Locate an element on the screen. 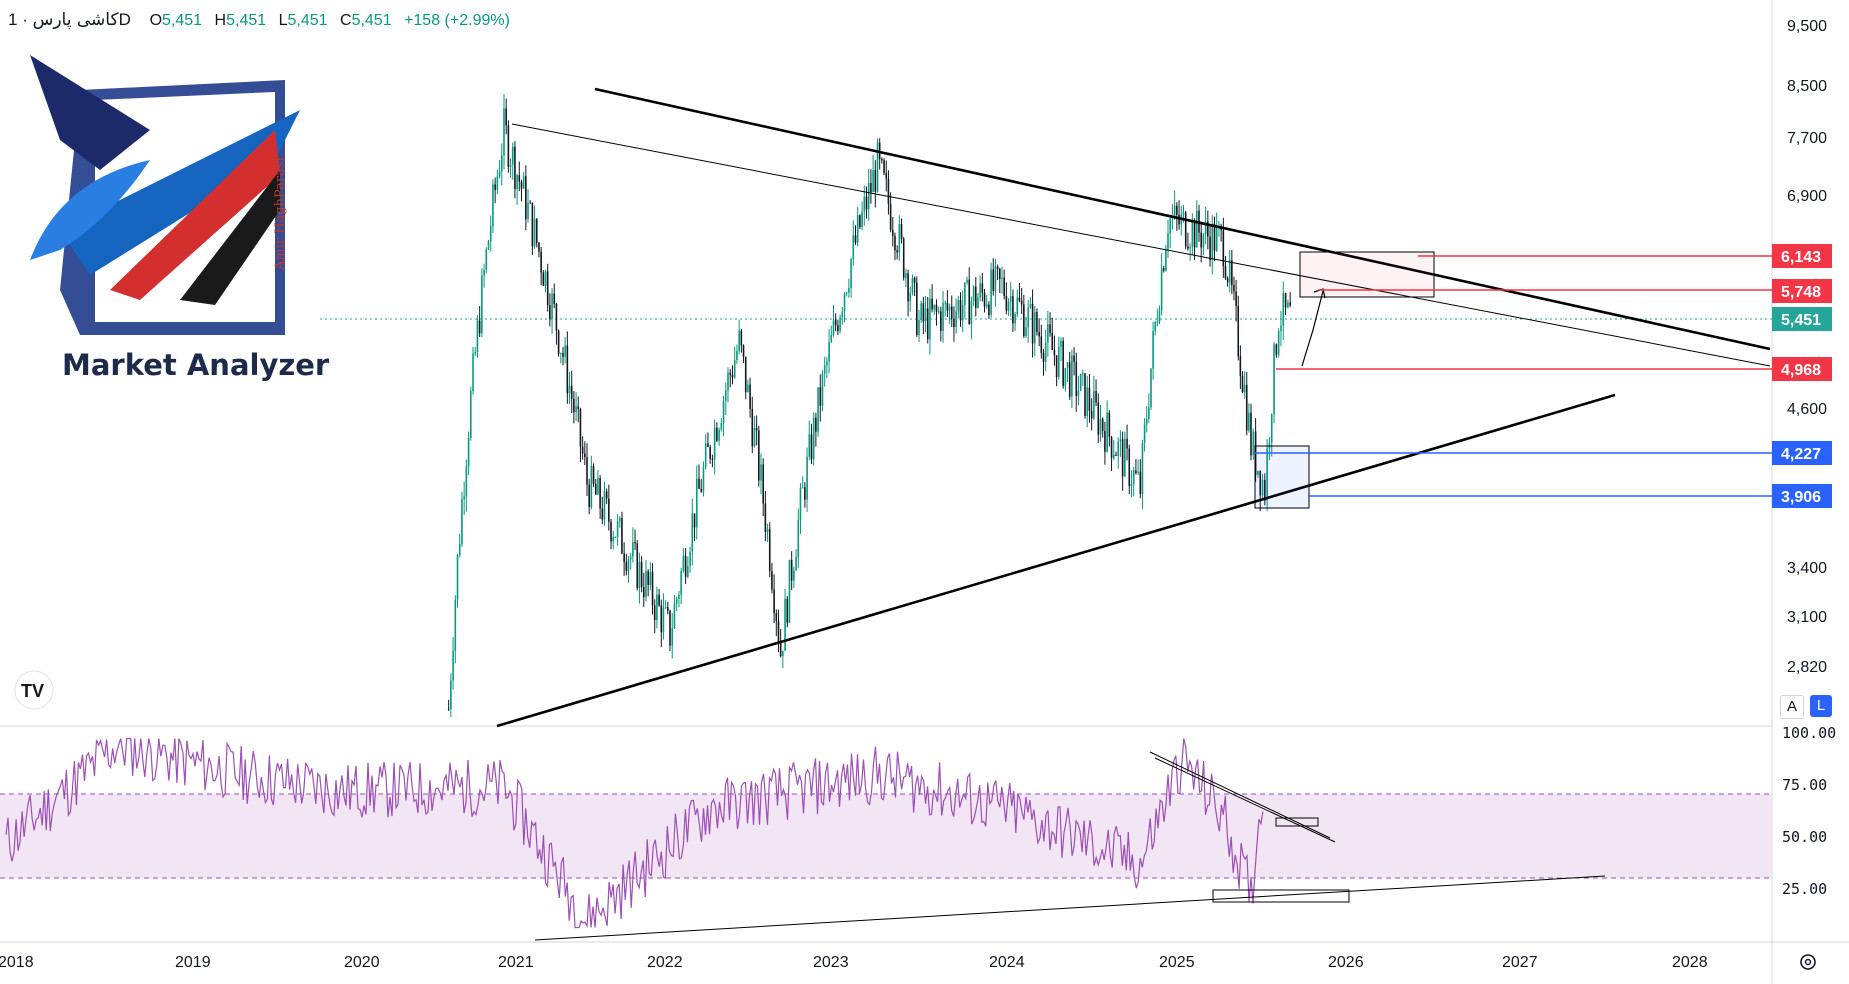  time-tick: 2018 is located at coordinates (17, 962).